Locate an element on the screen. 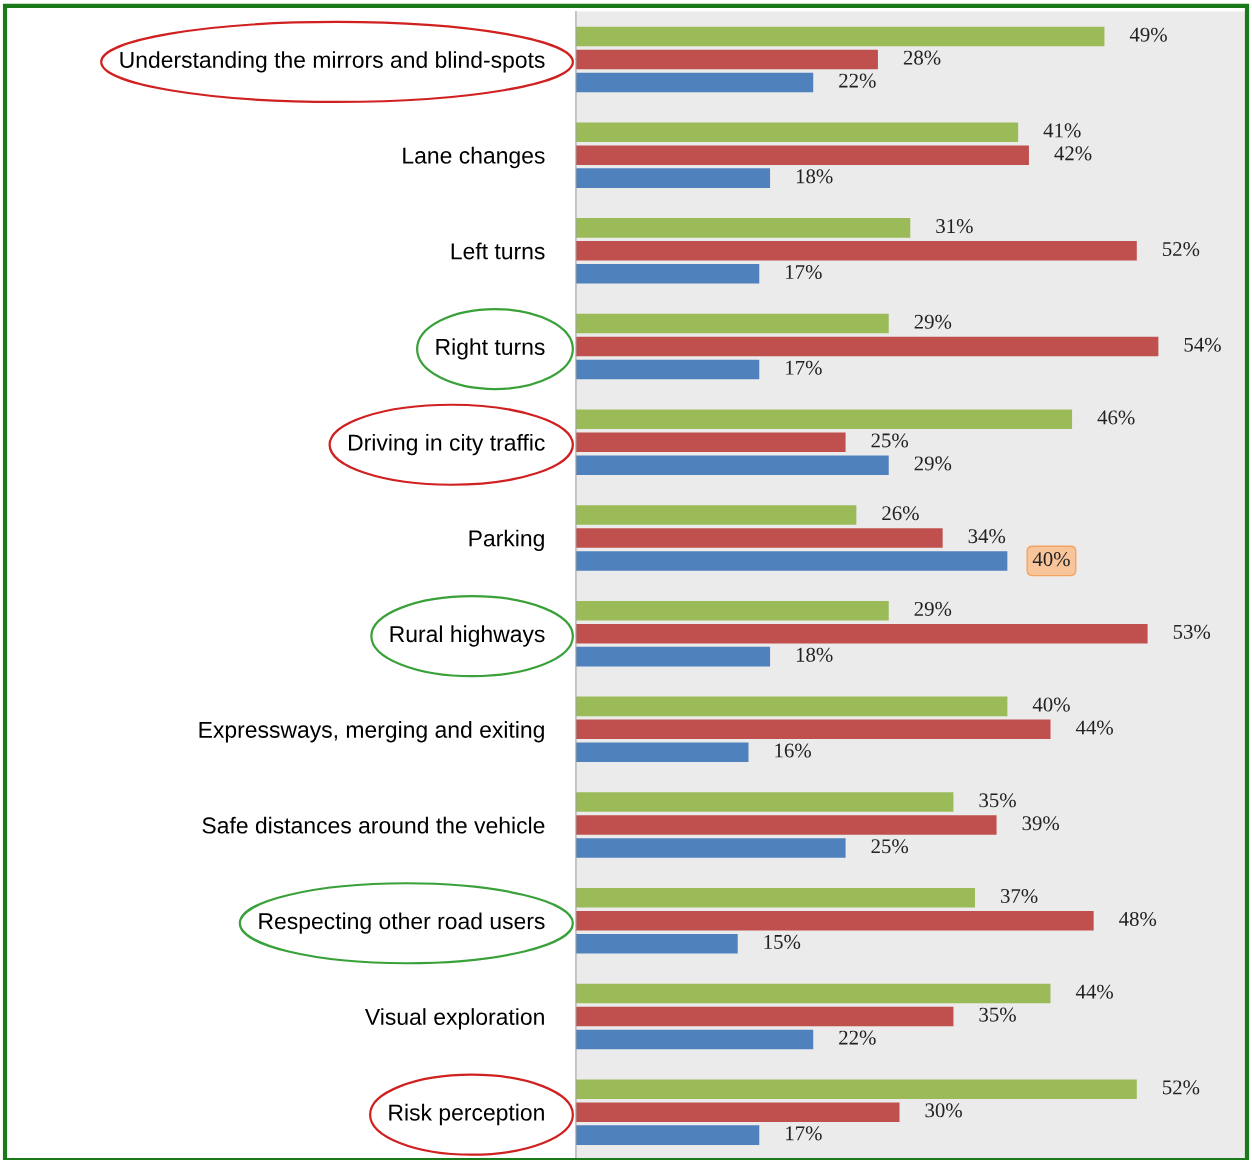 This screenshot has height=1160, width=1252. y-tick-label: Respecting other road users is located at coordinates (402, 923).